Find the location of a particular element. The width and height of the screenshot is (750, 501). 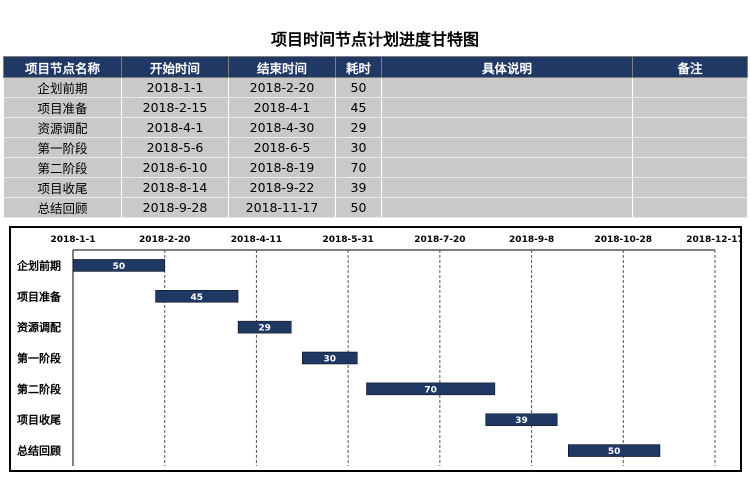

cell-start-time: 2018-8-14 is located at coordinates (175, 187).